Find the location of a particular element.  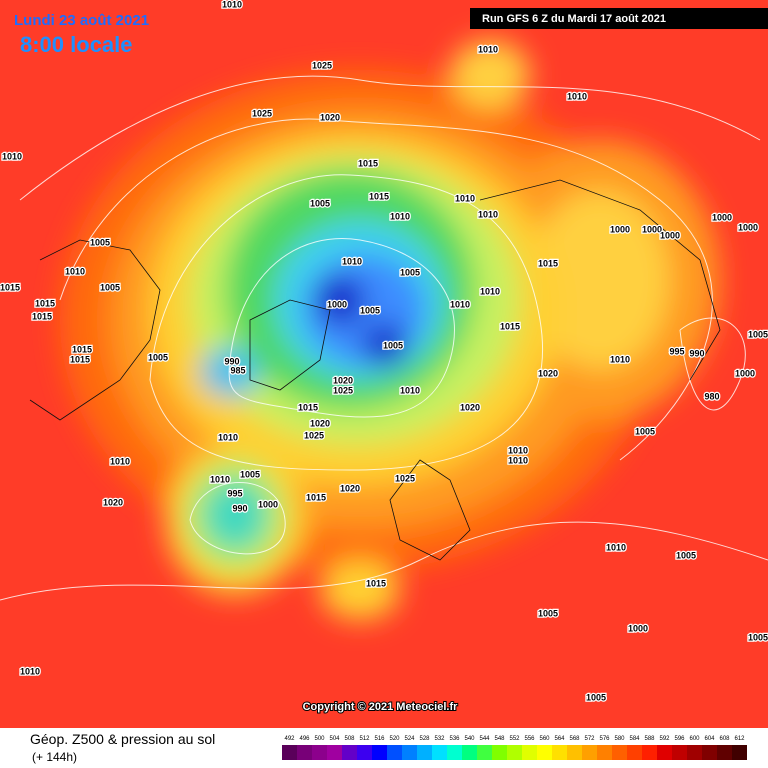

colorbar-label: 572 is located at coordinates (589, 739).